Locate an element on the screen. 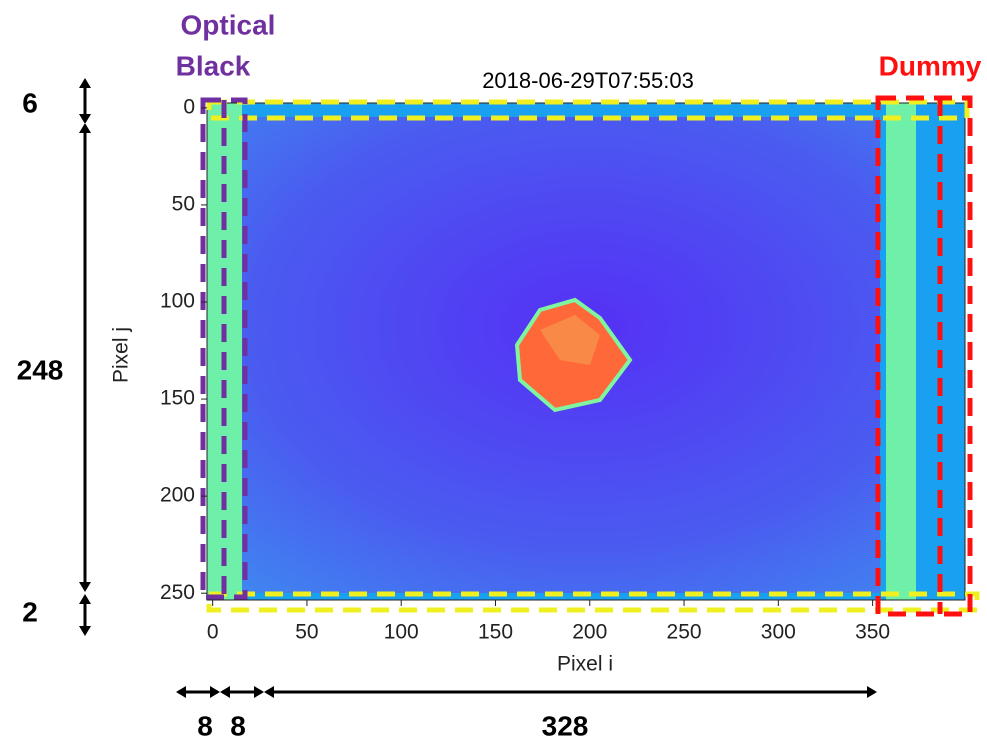 This screenshot has height=745, width=987. y-tick-label: 50 is located at coordinates (183, 203).